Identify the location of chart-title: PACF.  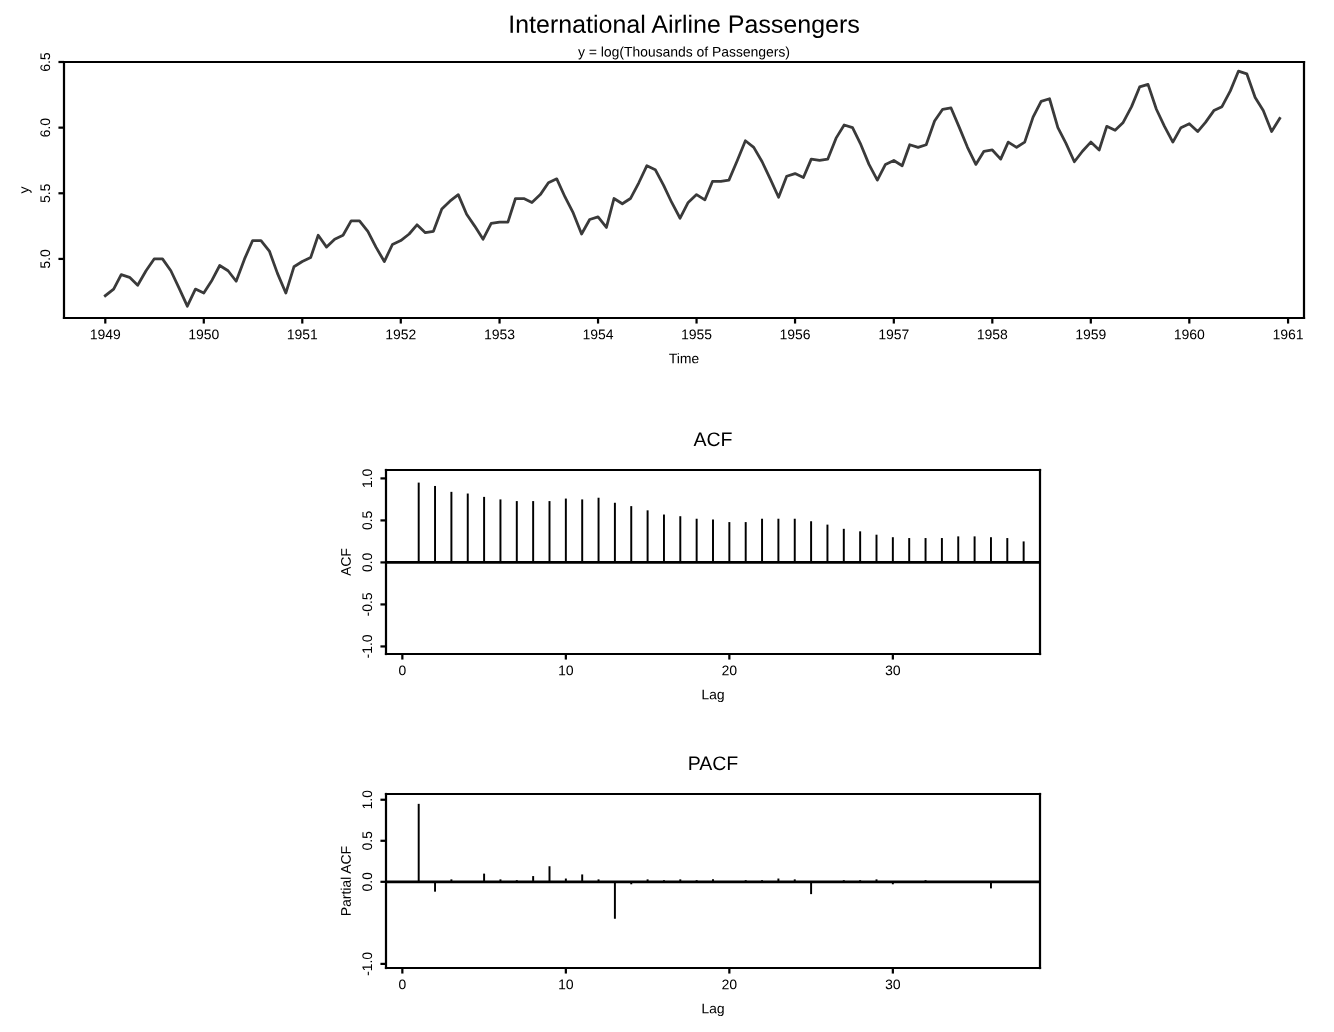
(713, 763).